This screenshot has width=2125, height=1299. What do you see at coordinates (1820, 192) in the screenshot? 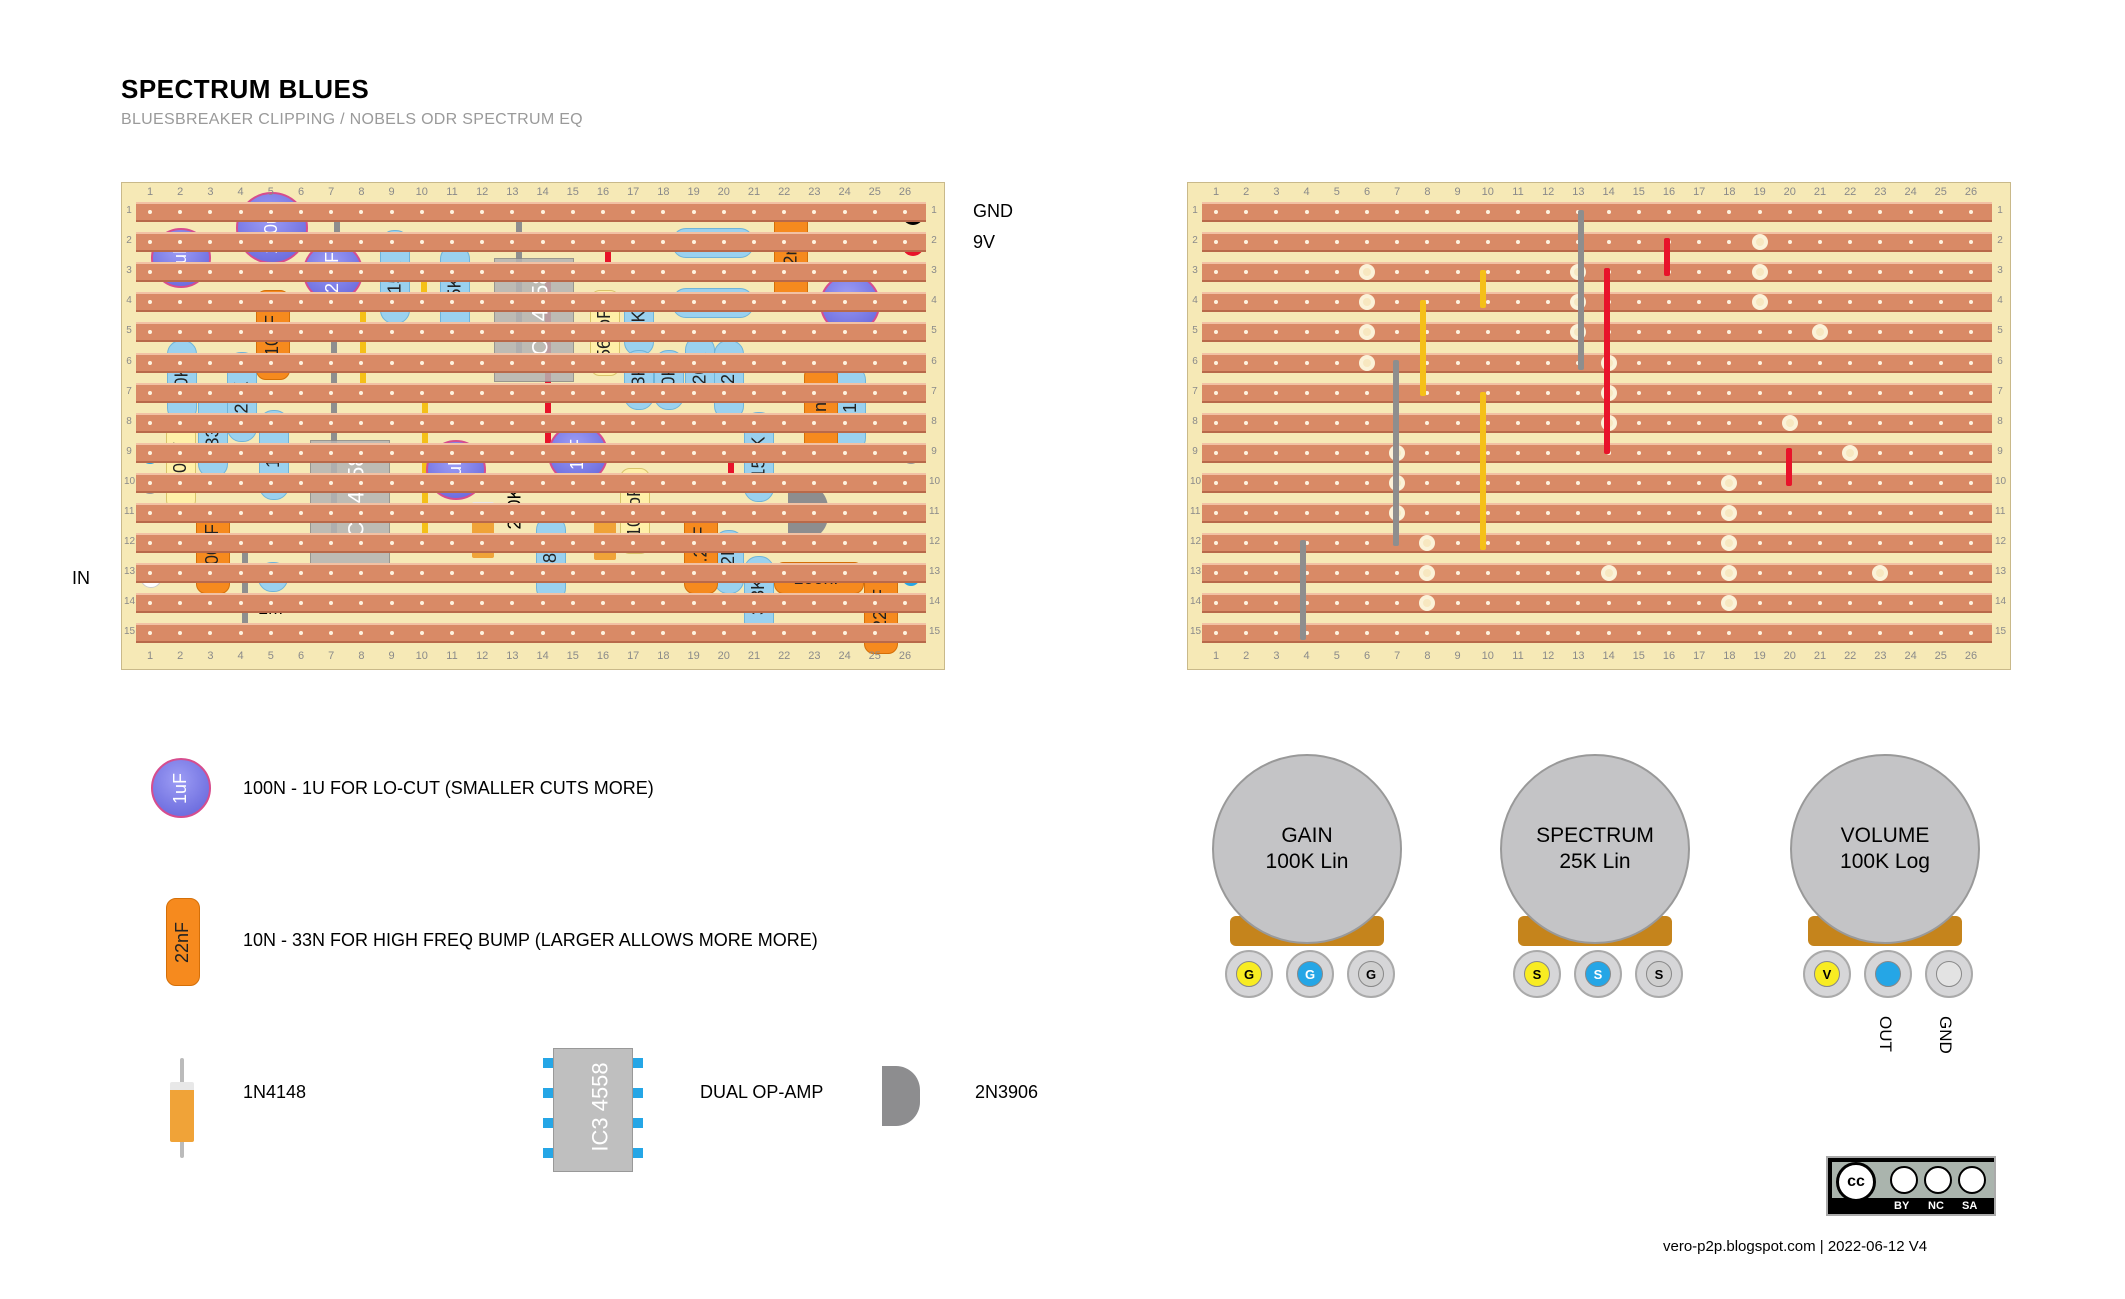
I see `column-number: 21` at bounding box center [1820, 192].